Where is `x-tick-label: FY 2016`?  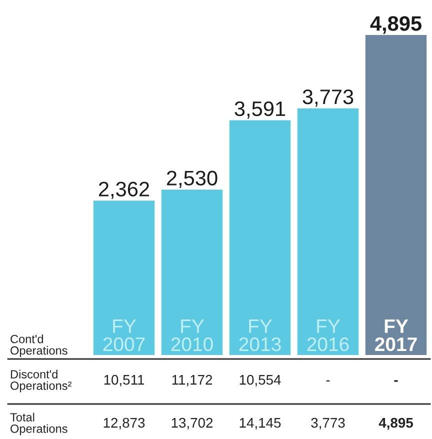 x-tick-label: FY 2016 is located at coordinates (328, 335).